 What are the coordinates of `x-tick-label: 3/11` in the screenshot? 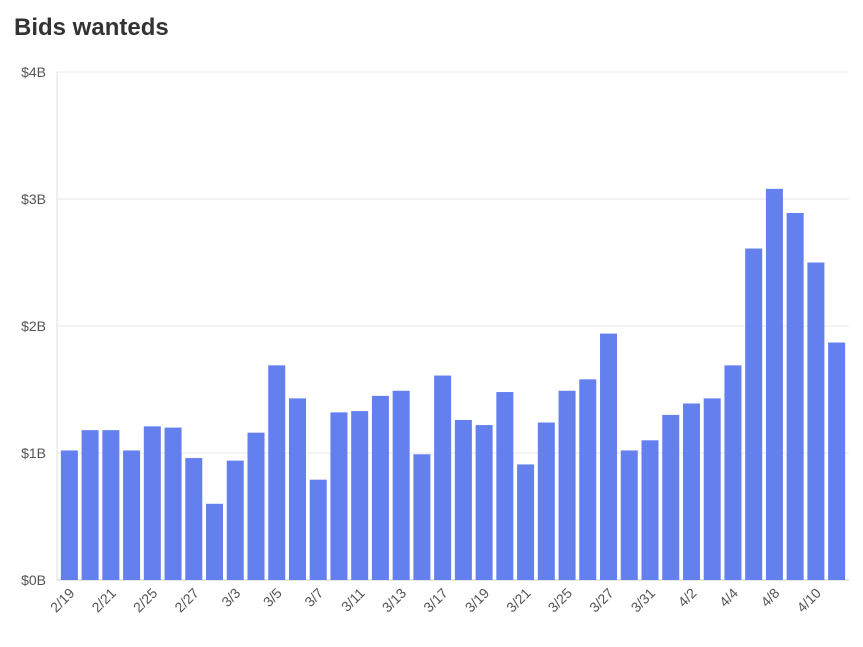 It's located at (353, 600).